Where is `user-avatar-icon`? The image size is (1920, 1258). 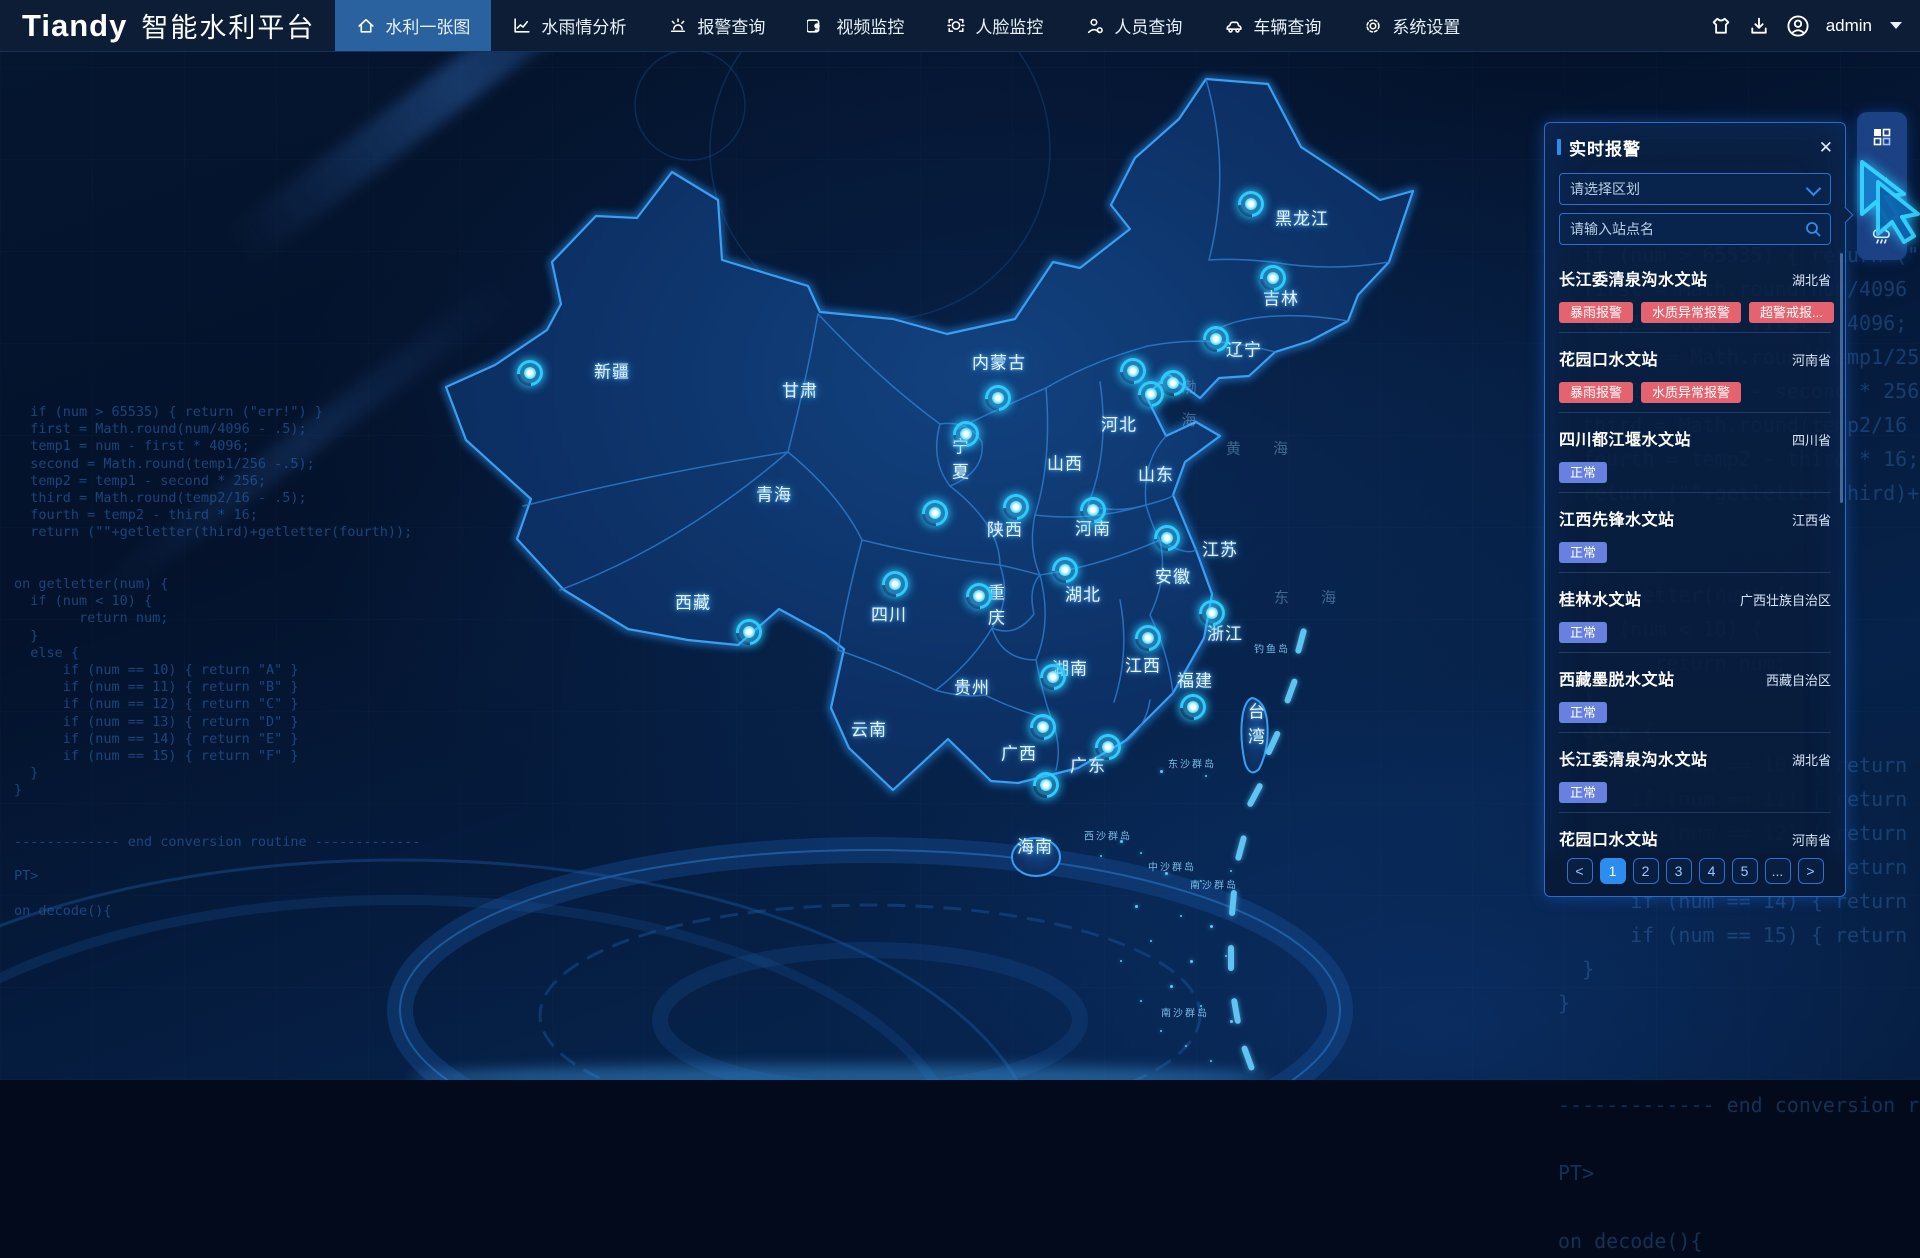 user-avatar-icon is located at coordinates (1798, 26).